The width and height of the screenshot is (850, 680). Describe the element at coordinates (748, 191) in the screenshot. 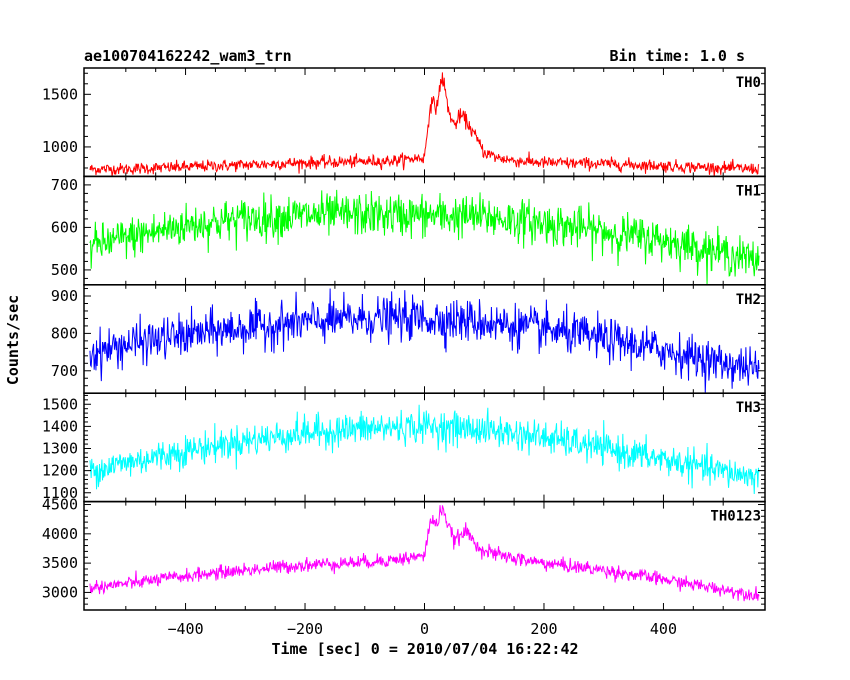

I see `panel-label-th1: TH1` at that location.